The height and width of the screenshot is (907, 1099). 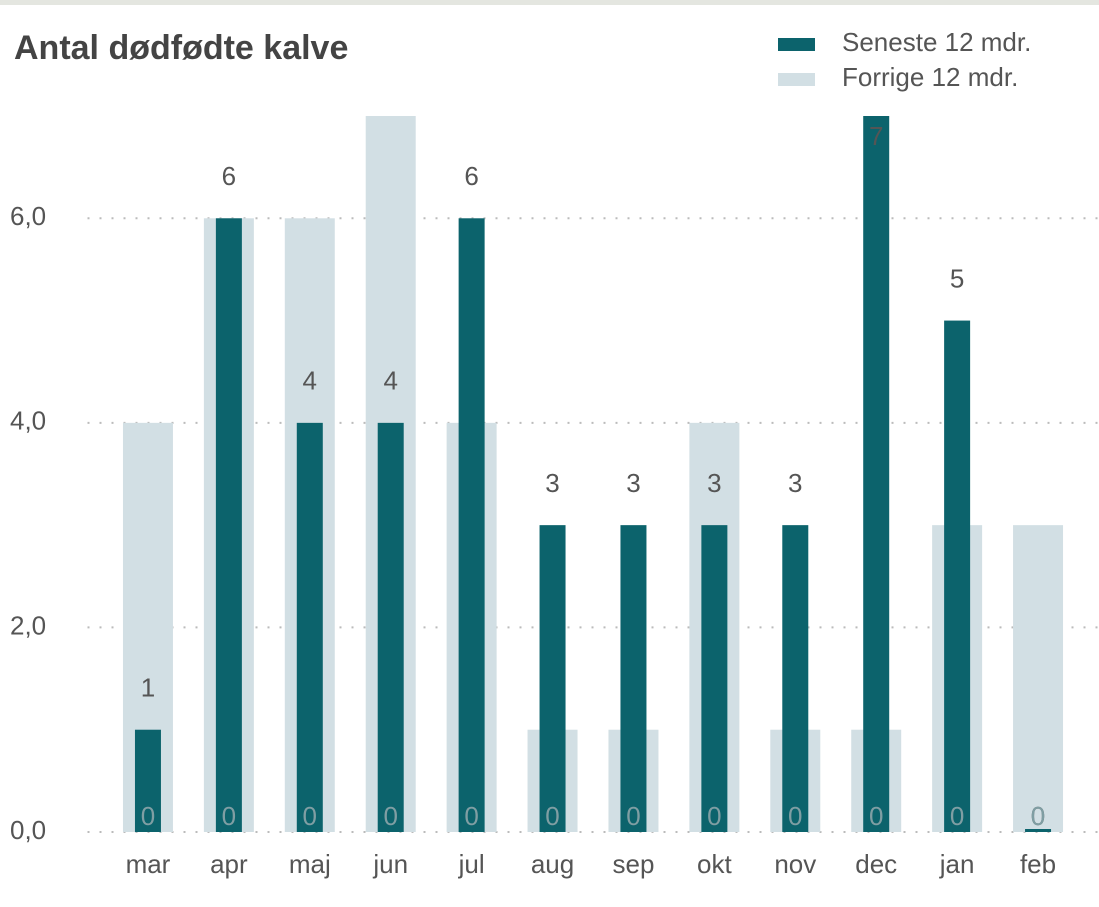 I want to click on y-tick-label: 2,0, so click(x=28, y=625).